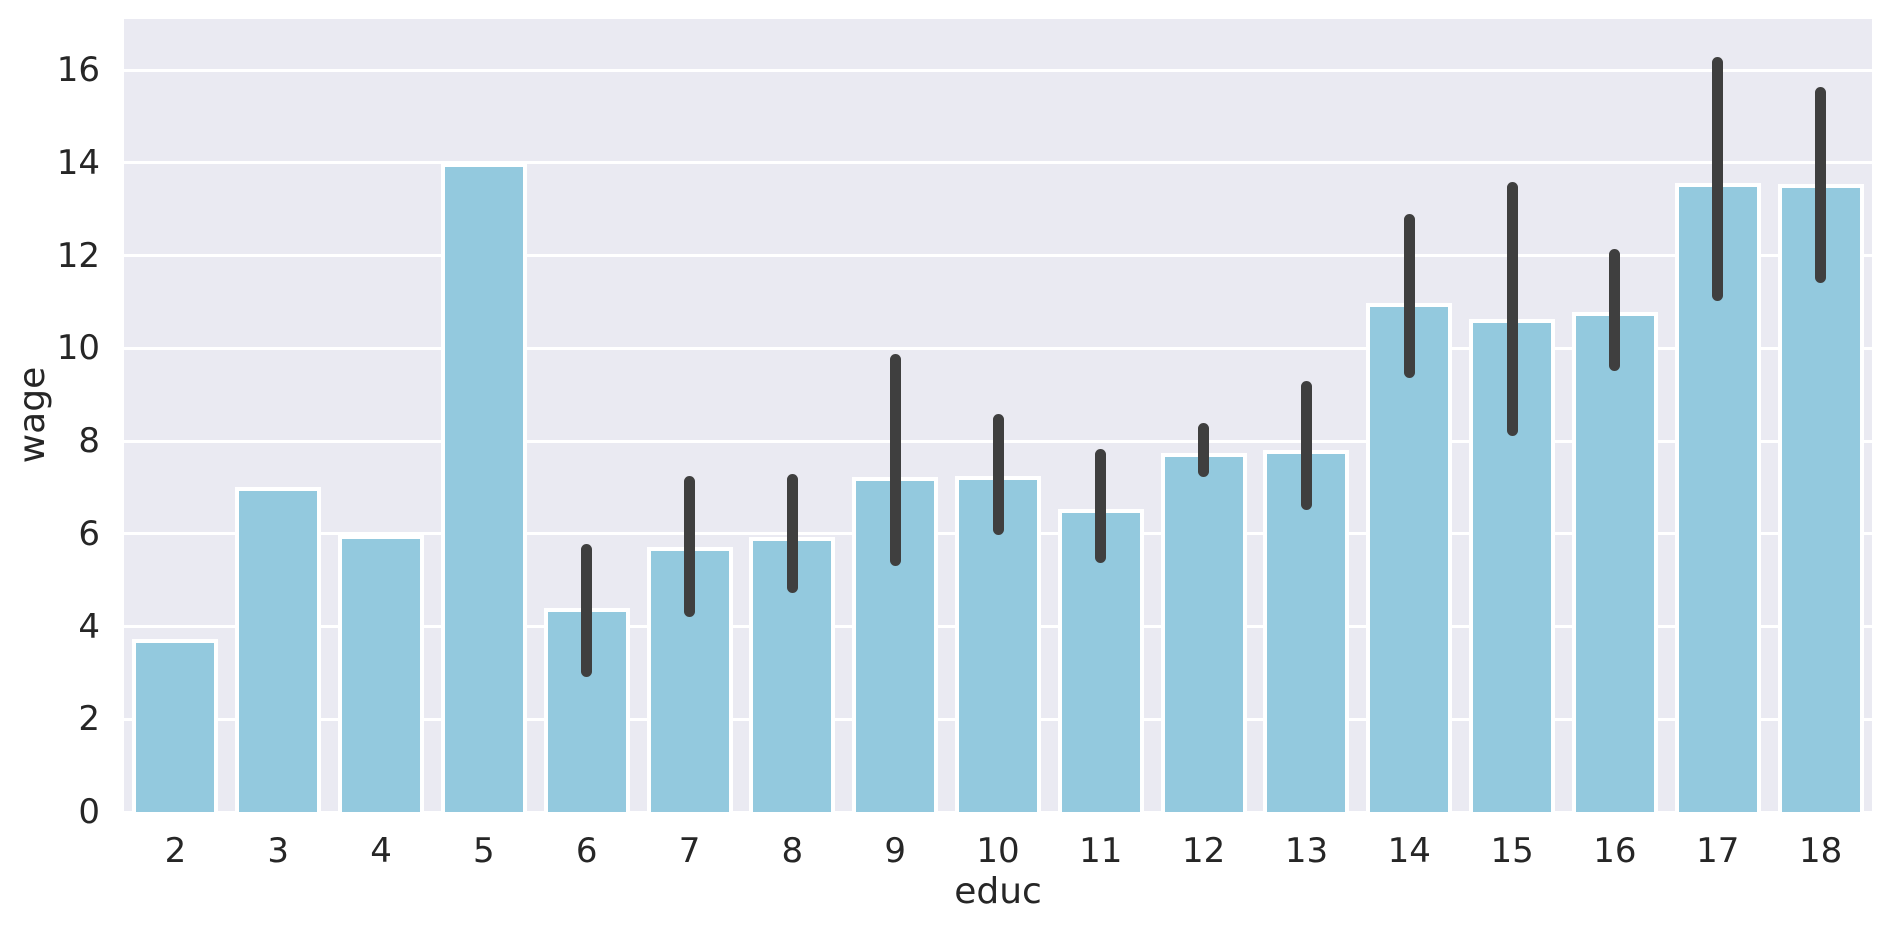 This screenshot has height=928, width=1890. What do you see at coordinates (89, 626) in the screenshot?
I see `y-tick-label-4: 4` at bounding box center [89, 626].